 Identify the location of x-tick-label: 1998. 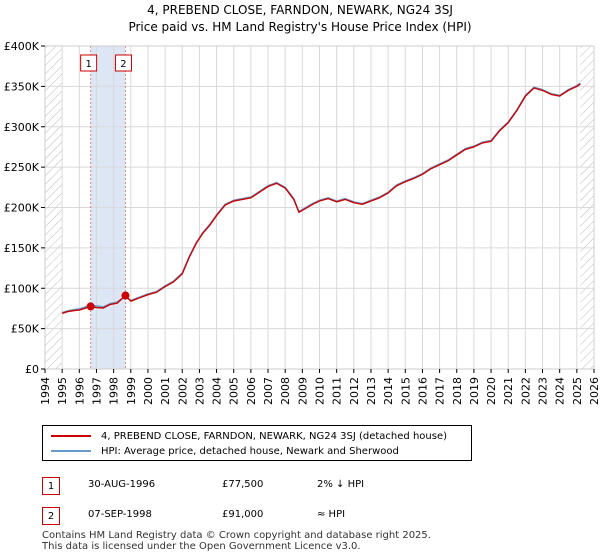
(114, 391).